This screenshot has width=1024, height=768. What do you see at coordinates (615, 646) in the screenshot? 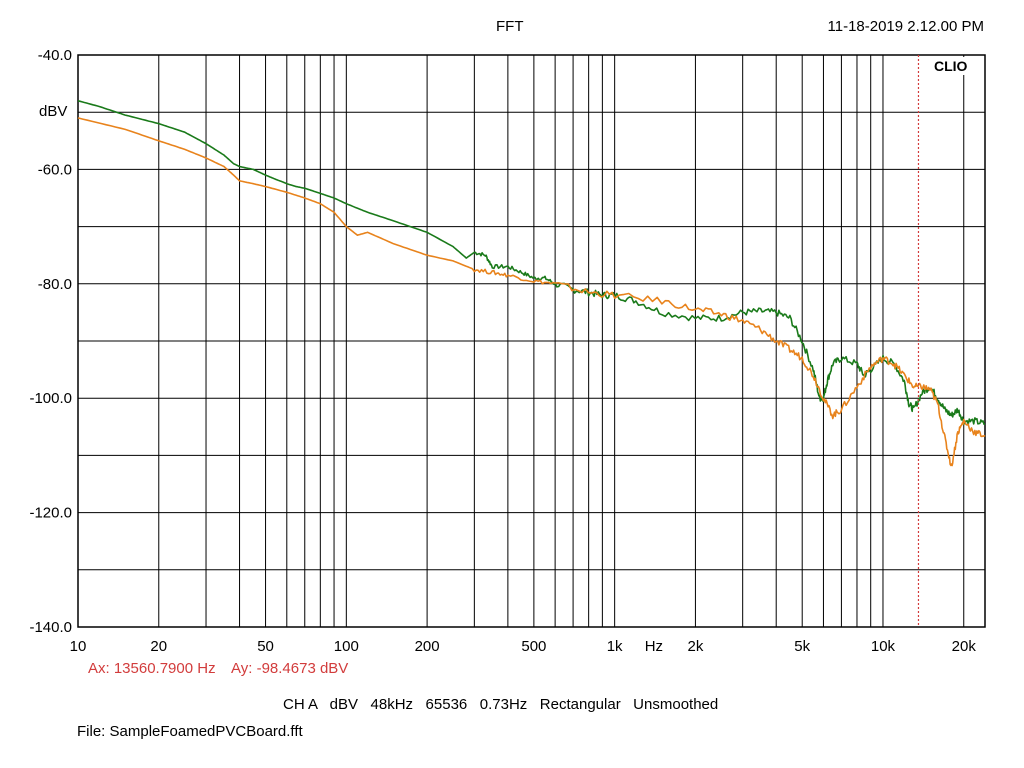
I see `x-tick-label: 1k` at bounding box center [615, 646].